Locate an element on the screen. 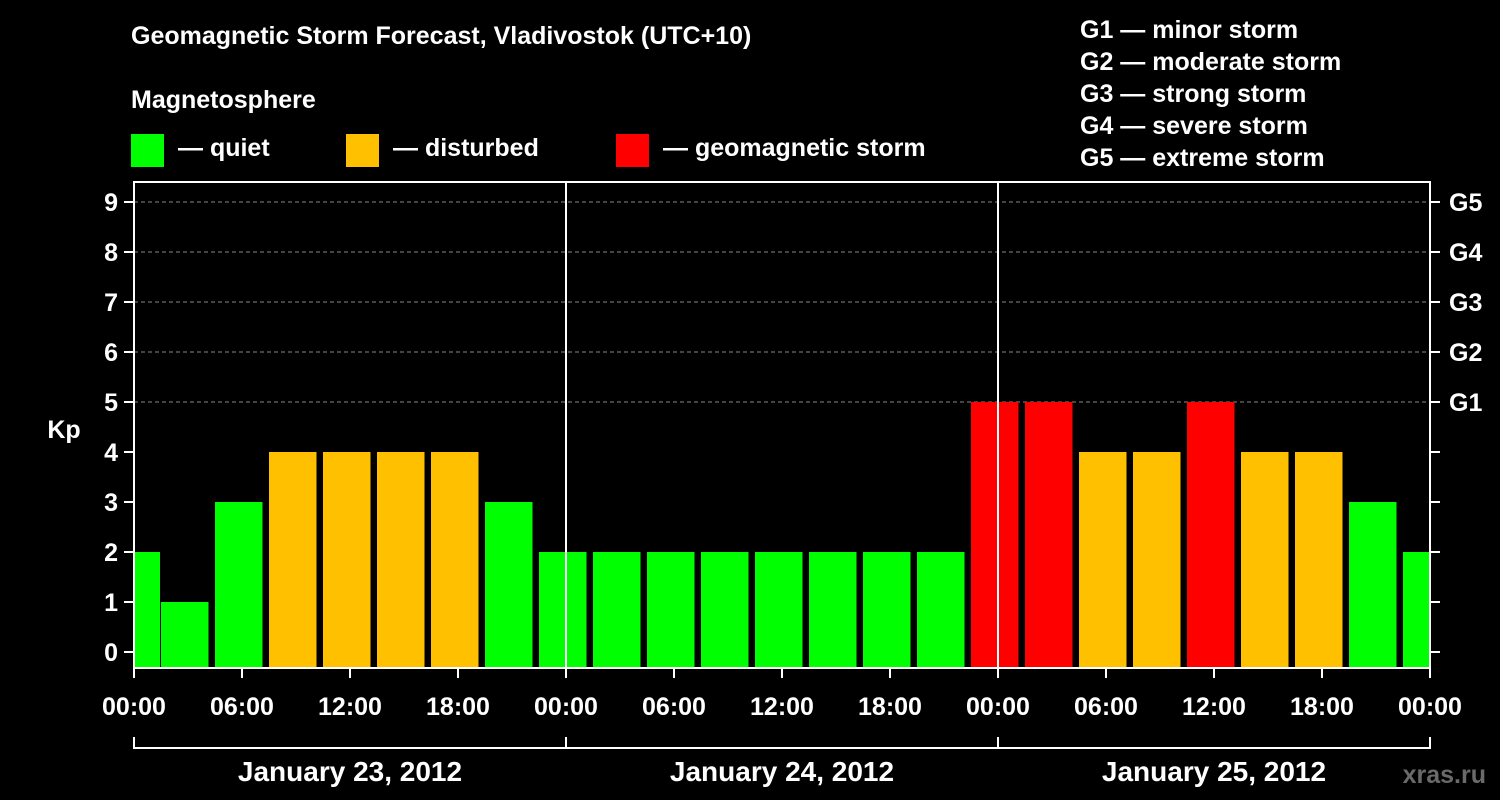 The width and height of the screenshot is (1500, 800). x-tick-label-11: 18:00 is located at coordinates (1322, 707).